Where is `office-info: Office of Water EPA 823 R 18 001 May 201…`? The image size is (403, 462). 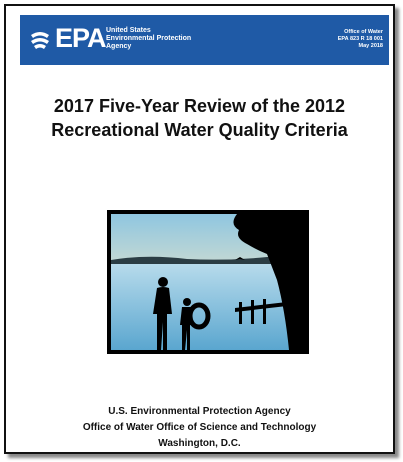
office-info: Office of Water EPA 823 R 18 001 May 201… is located at coordinates (360, 39).